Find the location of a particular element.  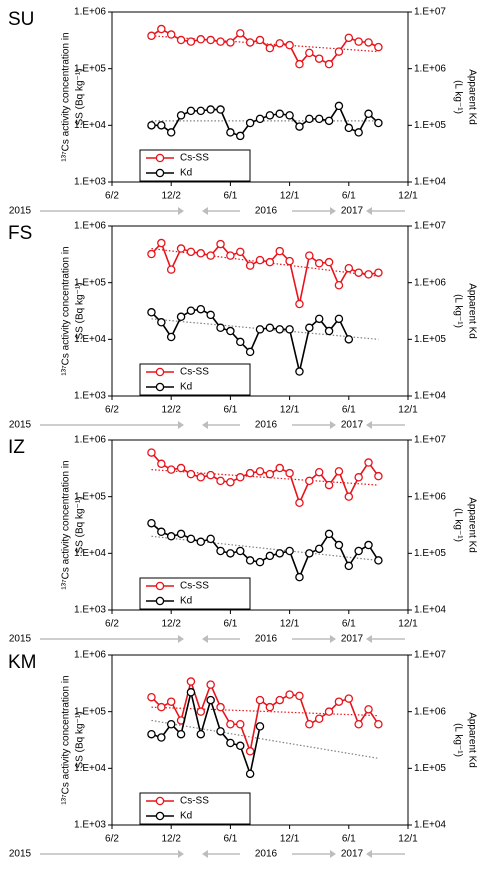

year-label: 2015 is located at coordinates (20, 854).